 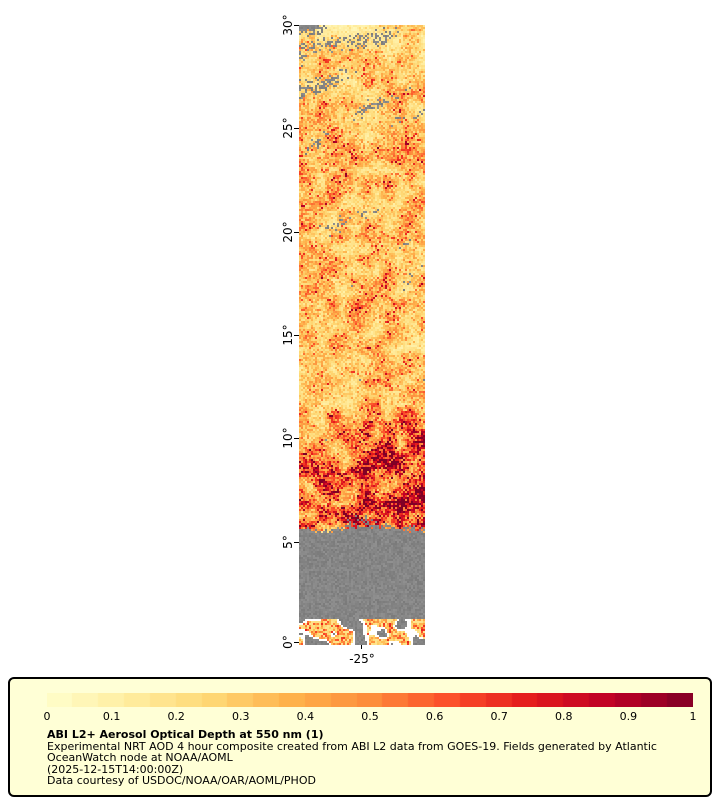 What do you see at coordinates (370, 700) in the screenshot?
I see `colorbar-canvas` at bounding box center [370, 700].